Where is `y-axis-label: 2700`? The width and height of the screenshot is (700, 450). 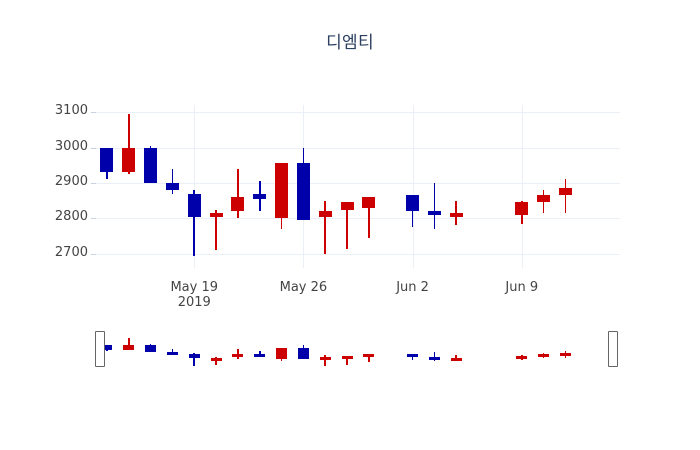
y-axis-label: 2700 is located at coordinates (71, 252).